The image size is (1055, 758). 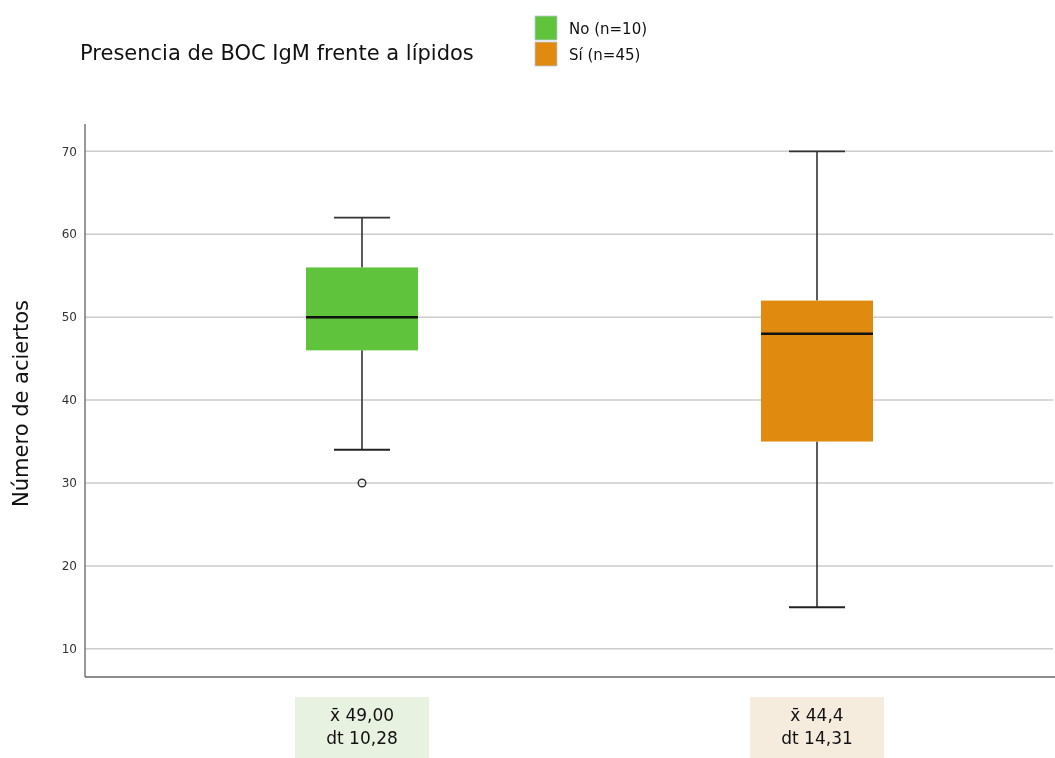 What do you see at coordinates (608, 29) in the screenshot?
I see `legend-label: No (n=10)` at bounding box center [608, 29].